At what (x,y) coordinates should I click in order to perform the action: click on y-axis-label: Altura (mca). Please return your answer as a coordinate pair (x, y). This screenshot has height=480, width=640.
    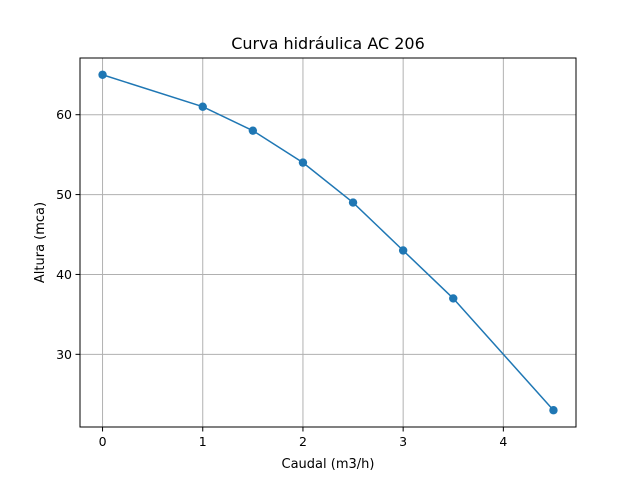
    Looking at the image, I should click on (40, 242).